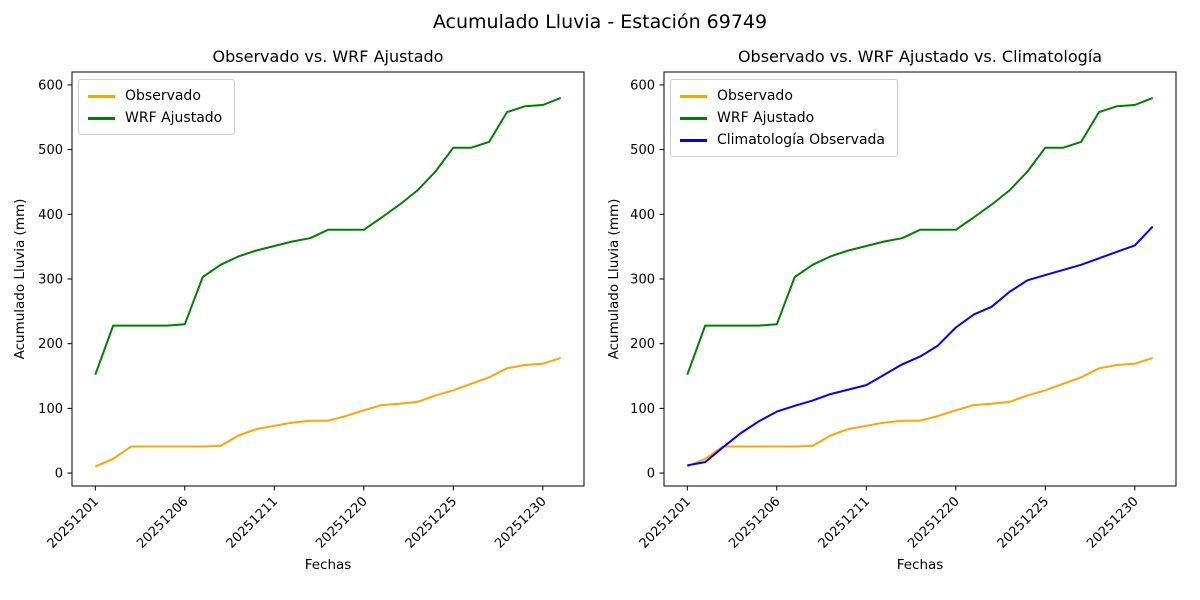  Describe the element at coordinates (693, 140) in the screenshot. I see `climatologia-line-swatch` at that location.